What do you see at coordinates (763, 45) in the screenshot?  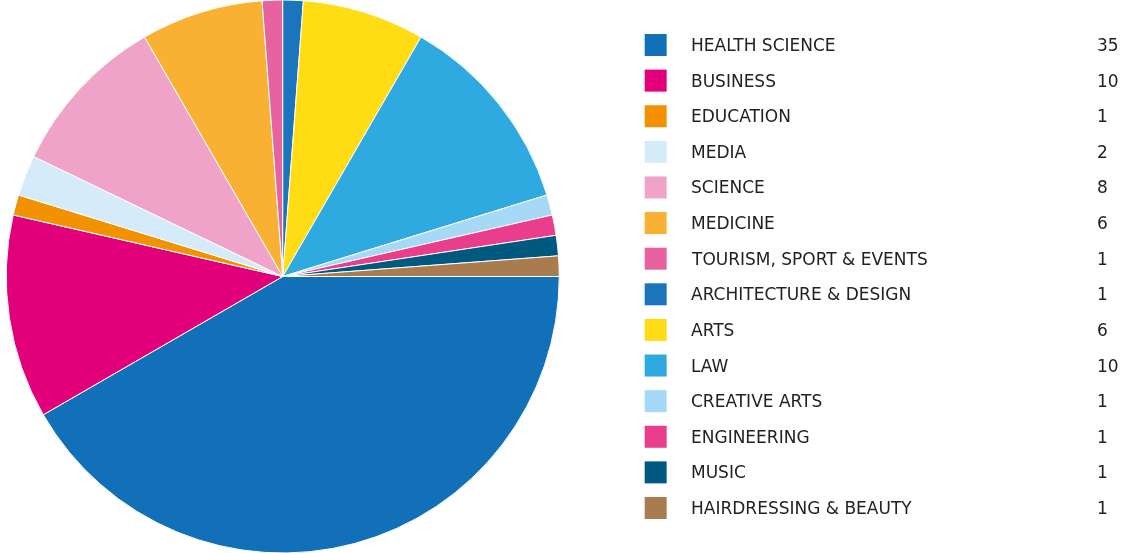 I see `legend-label: HEALTH SCIENCE` at bounding box center [763, 45].